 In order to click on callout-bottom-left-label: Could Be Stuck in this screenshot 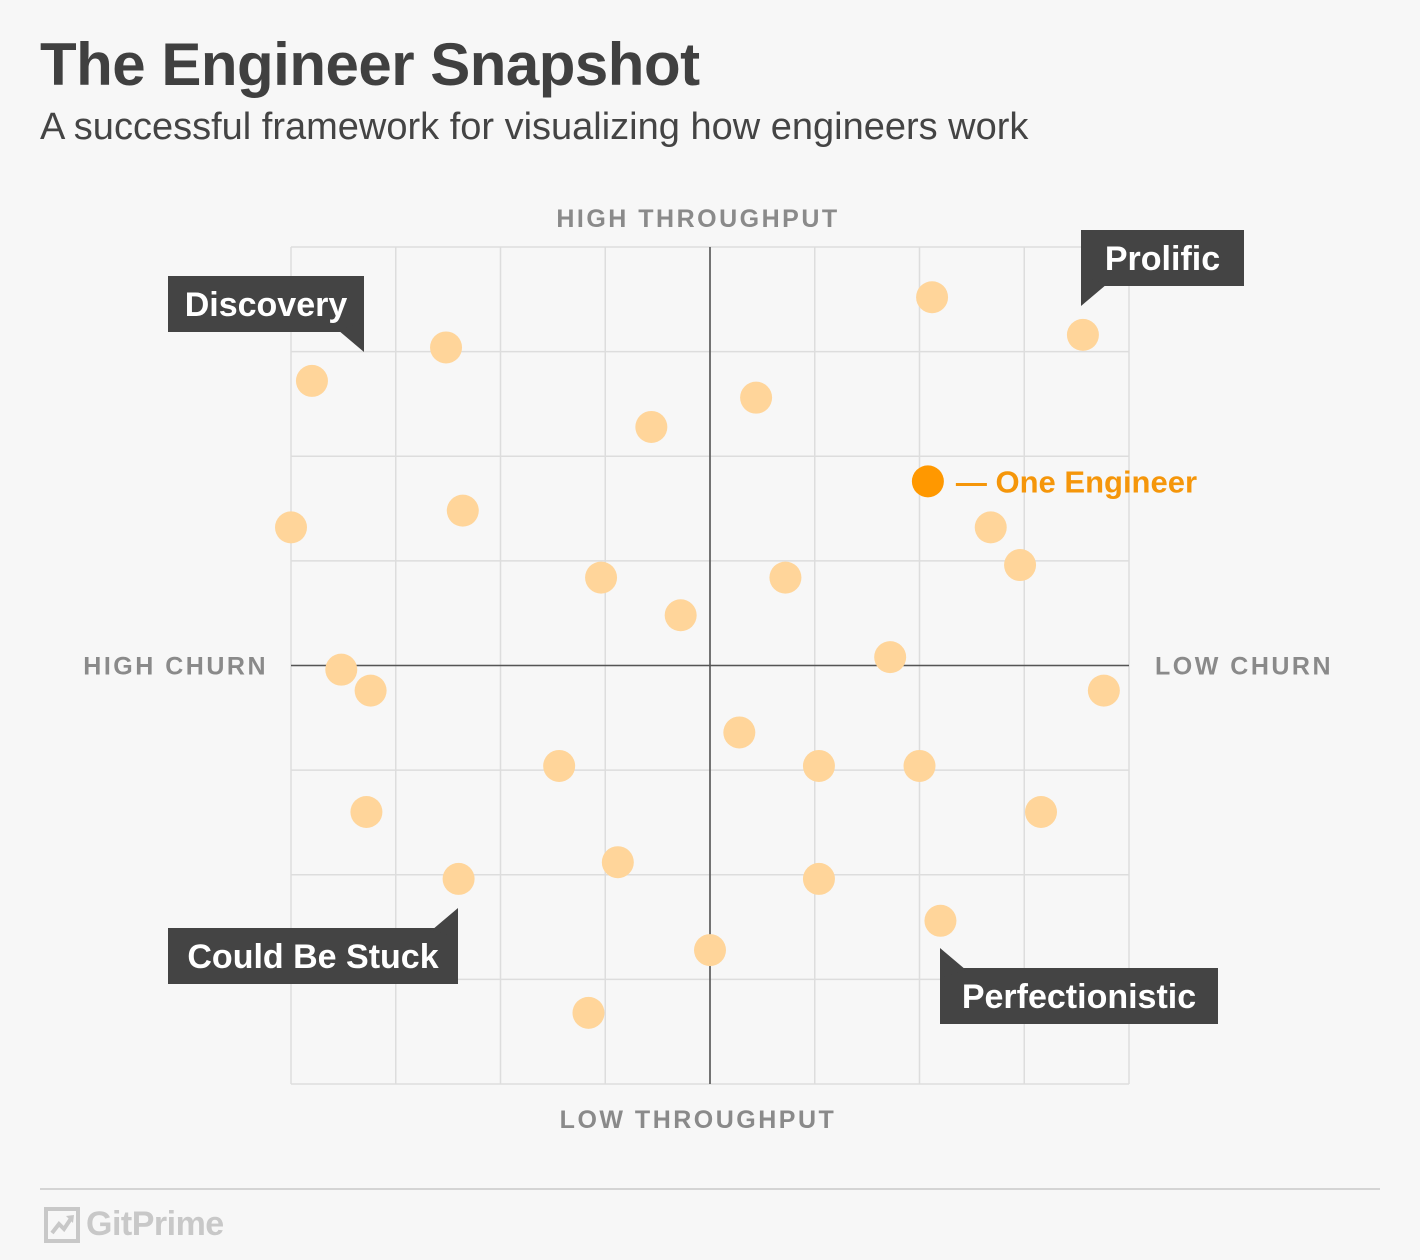, I will do `click(312, 957)`.